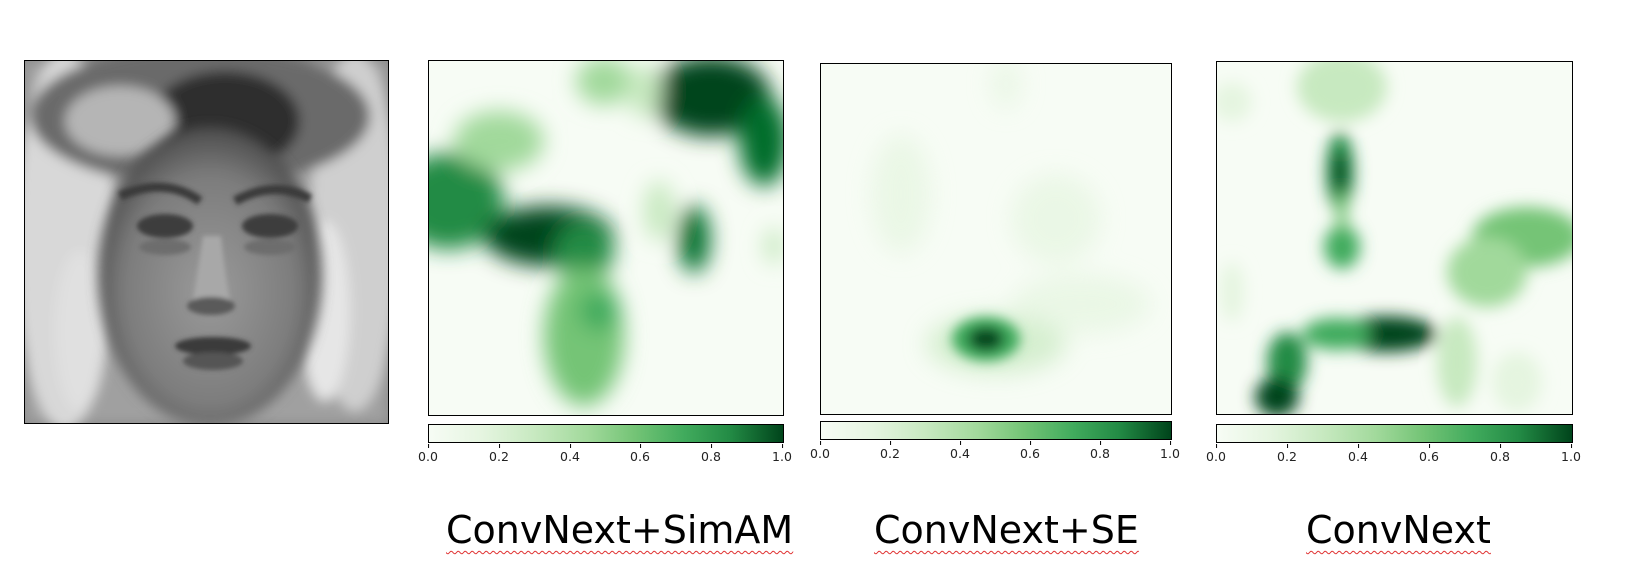  I want to click on colorbar-convnext, so click(1394, 433).